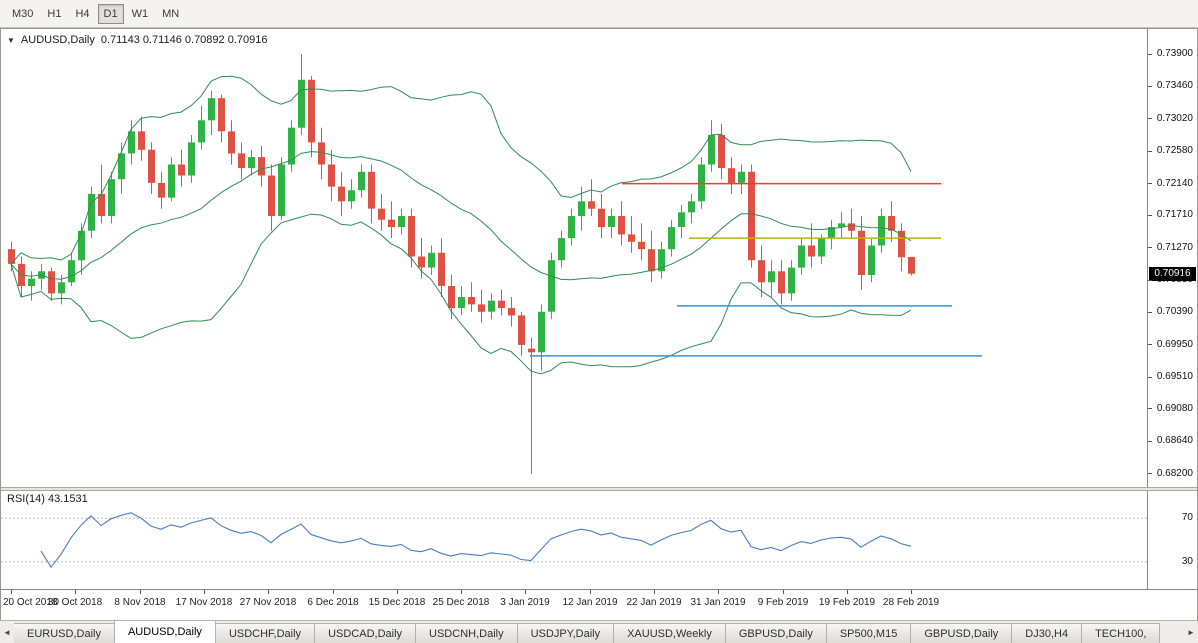  Describe the element at coordinates (57, 40) in the screenshot. I see `chart-symbol-period: AUDUSD,Daily` at that location.